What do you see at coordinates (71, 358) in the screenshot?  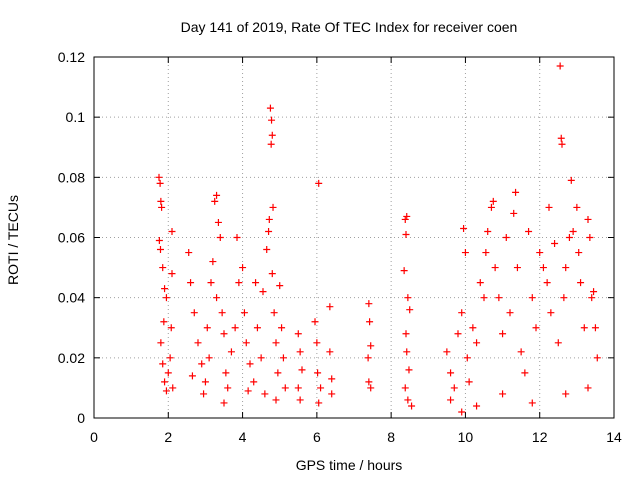 I see `y-tick-label: 0.02` at bounding box center [71, 358].